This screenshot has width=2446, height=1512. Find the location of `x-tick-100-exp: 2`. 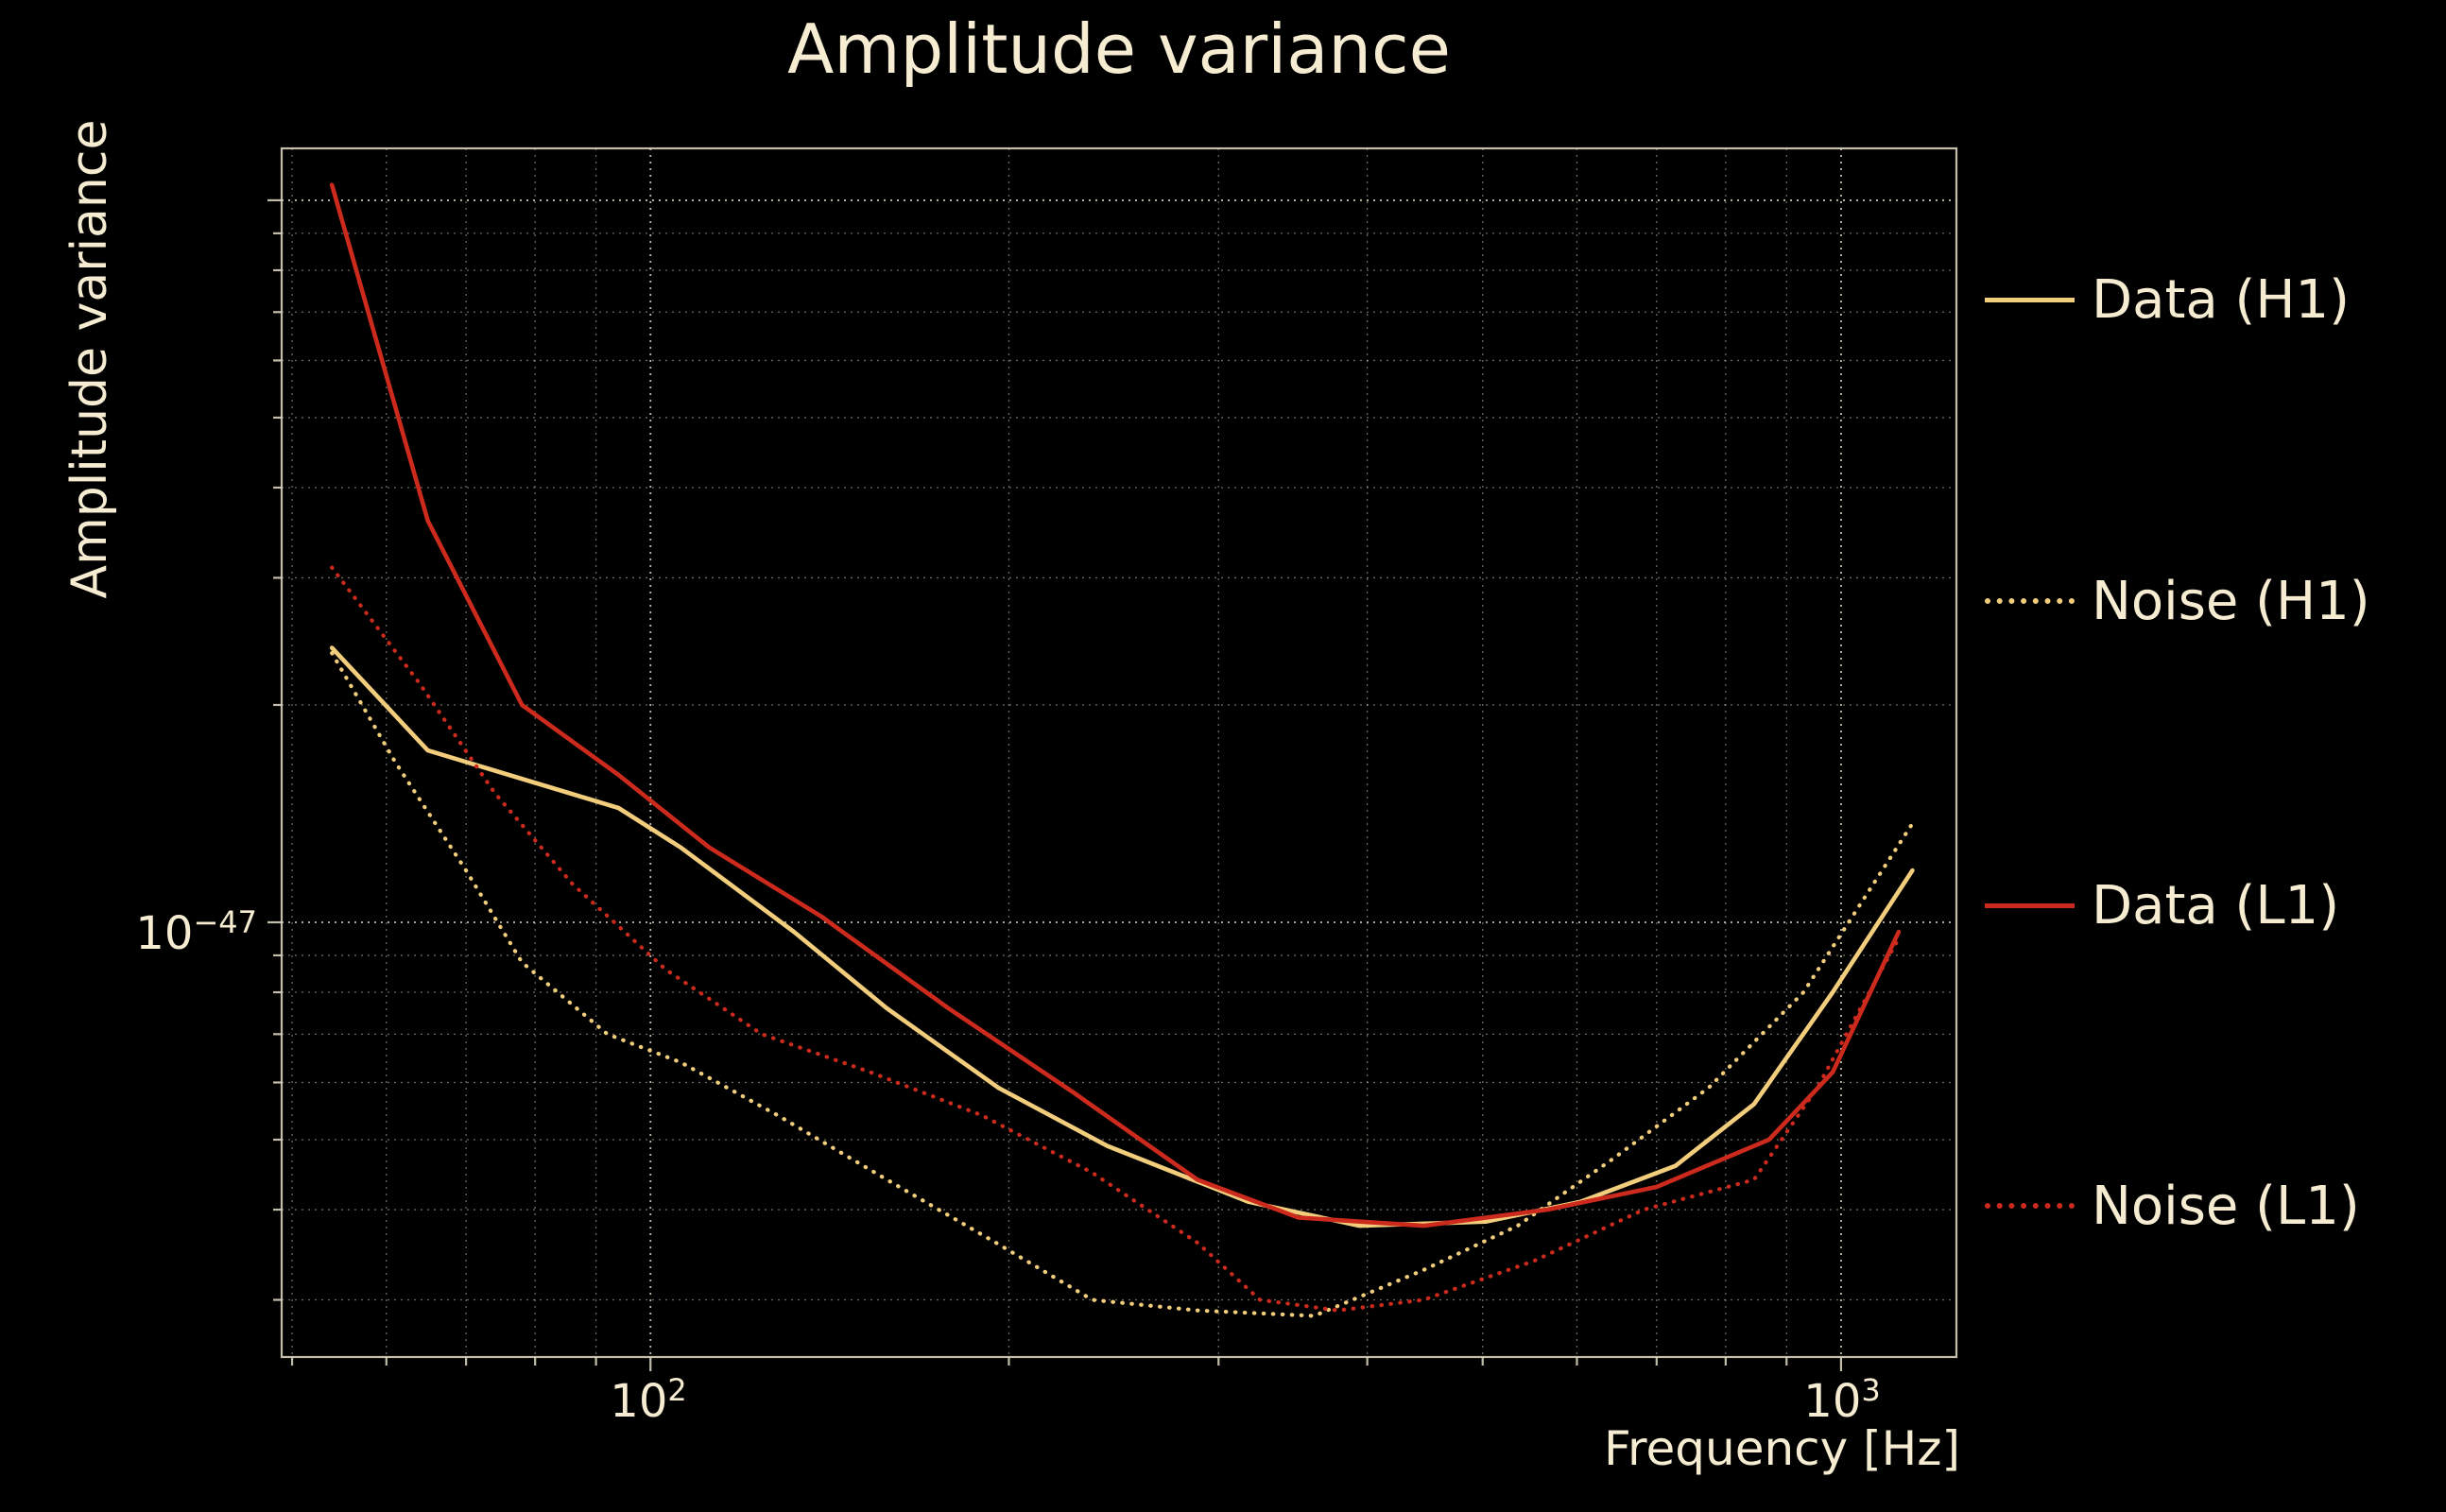

x-tick-100-exp: 2 is located at coordinates (677, 1390).